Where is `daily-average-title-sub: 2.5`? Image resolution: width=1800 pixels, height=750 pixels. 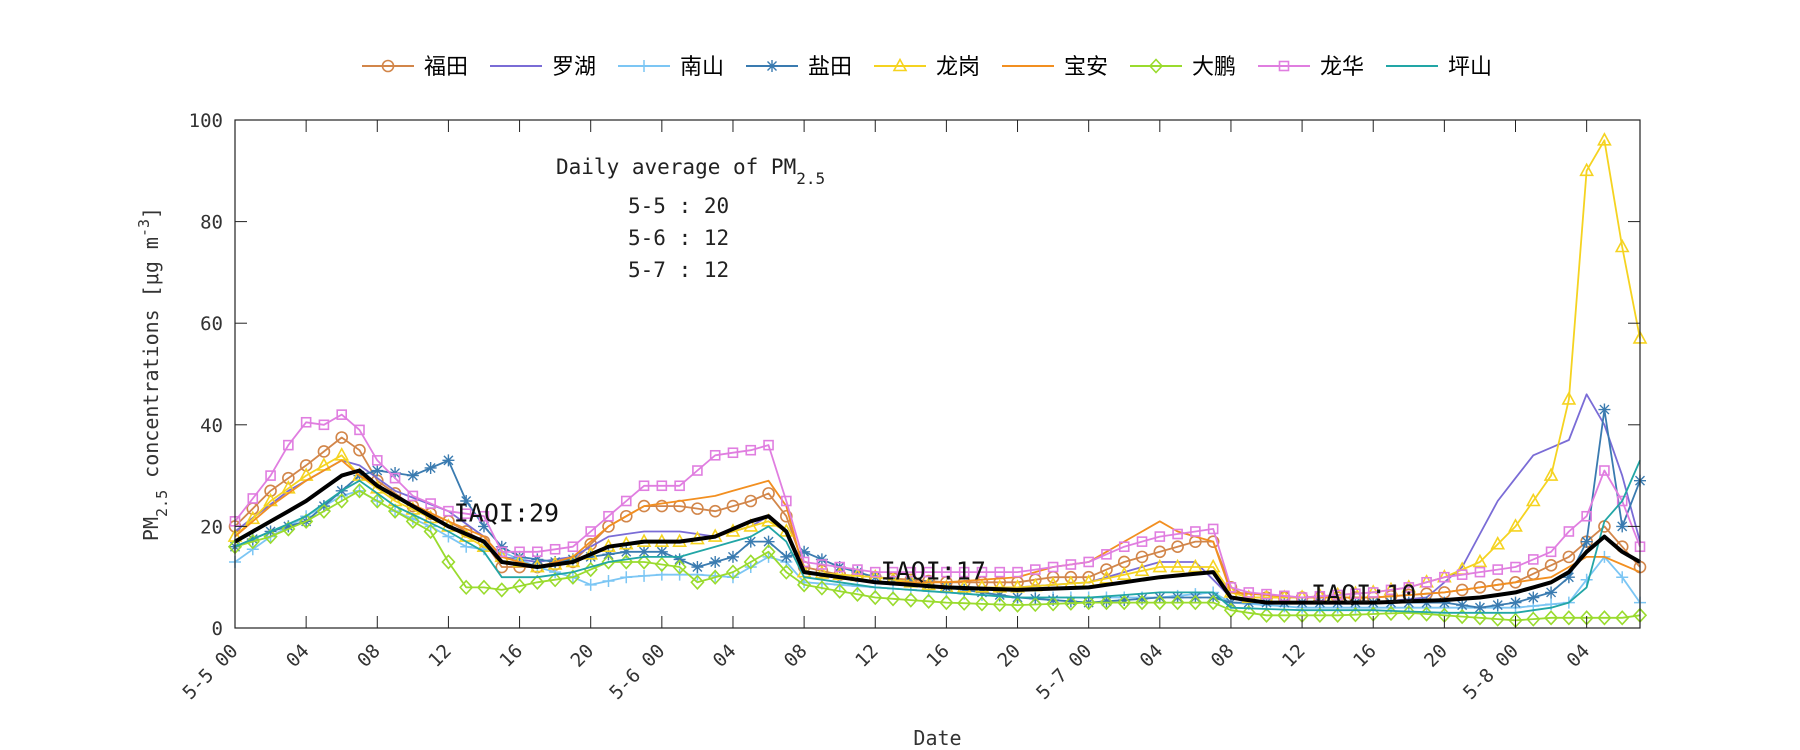 daily-average-title-sub: 2.5 is located at coordinates (810, 178).